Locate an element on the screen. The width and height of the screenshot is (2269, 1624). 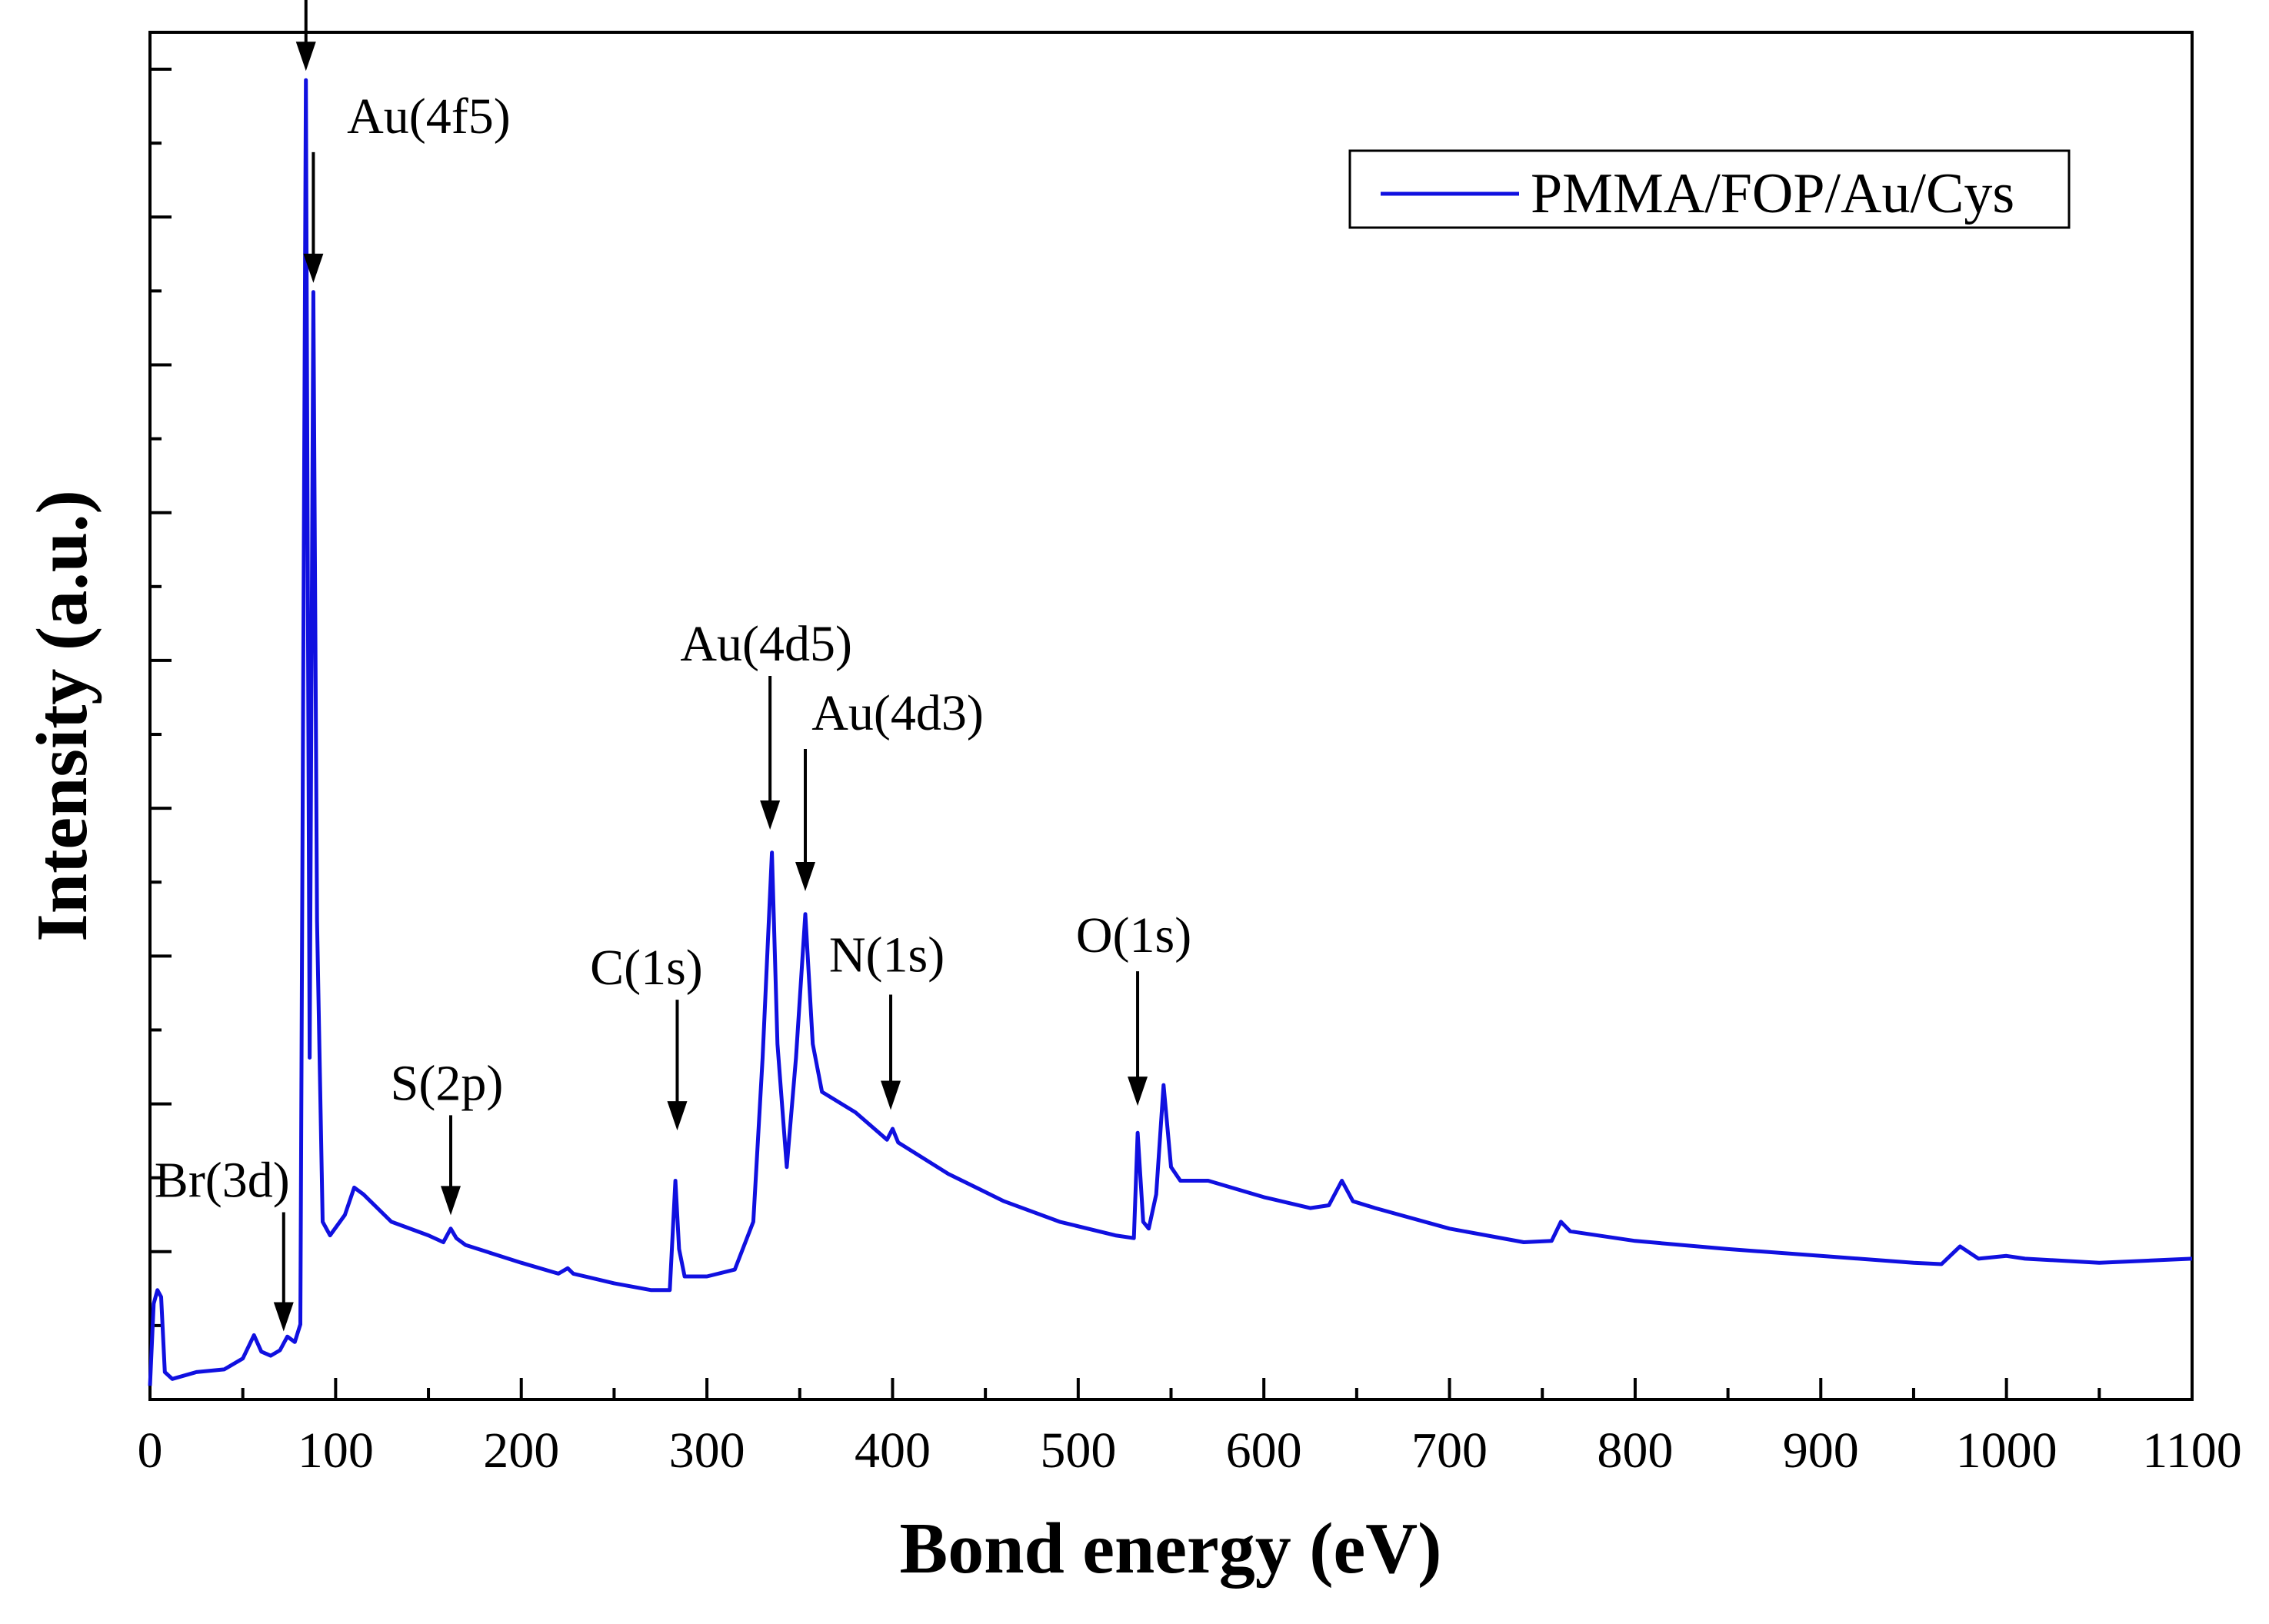
x-tick-label: 100 is located at coordinates (336, 1451).